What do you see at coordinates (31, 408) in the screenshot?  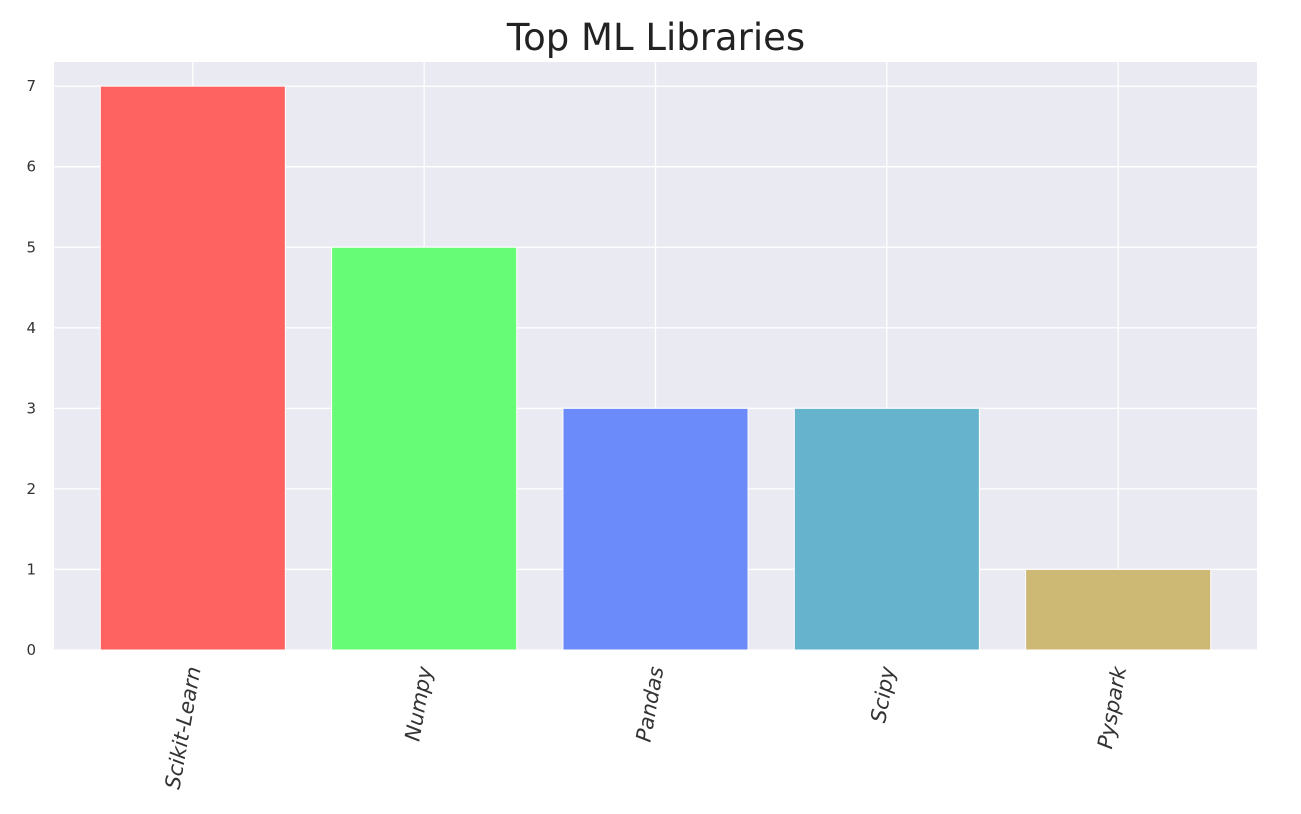 I see `y-tick-label: 3` at bounding box center [31, 408].